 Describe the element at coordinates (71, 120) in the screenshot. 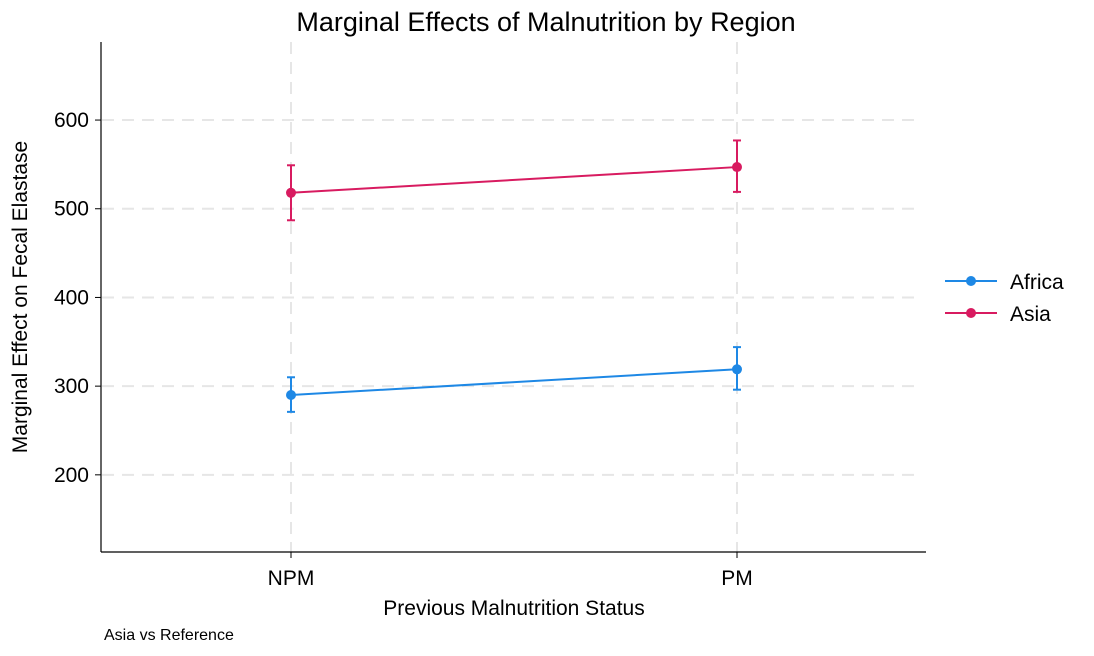

I see `y-tick-label: 600` at that location.